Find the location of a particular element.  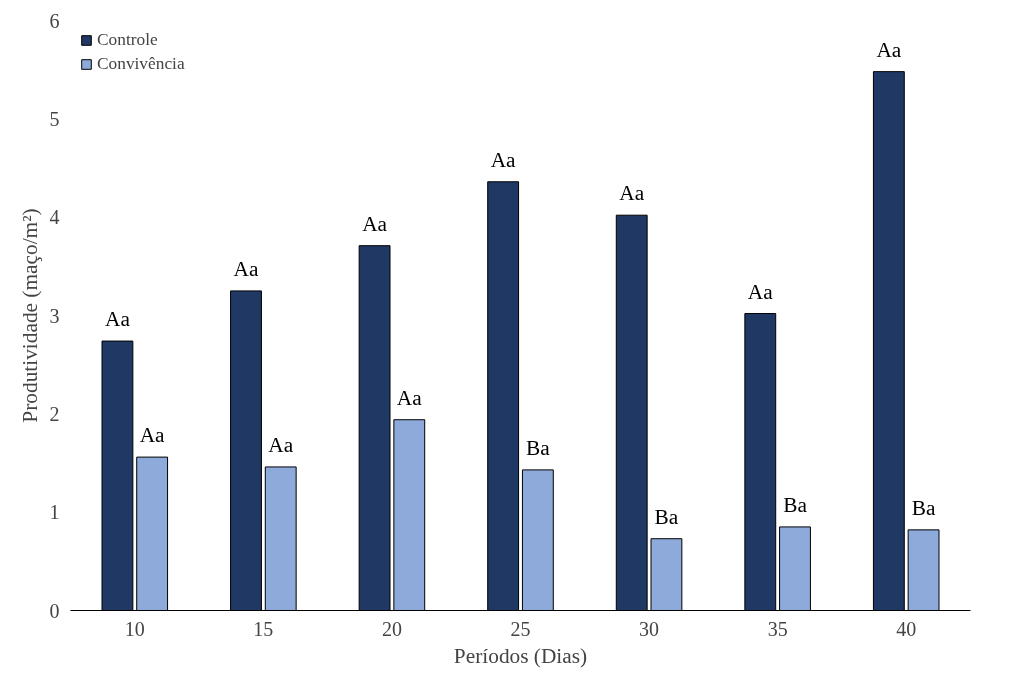

y-tick-label: 2 is located at coordinates (54, 413).